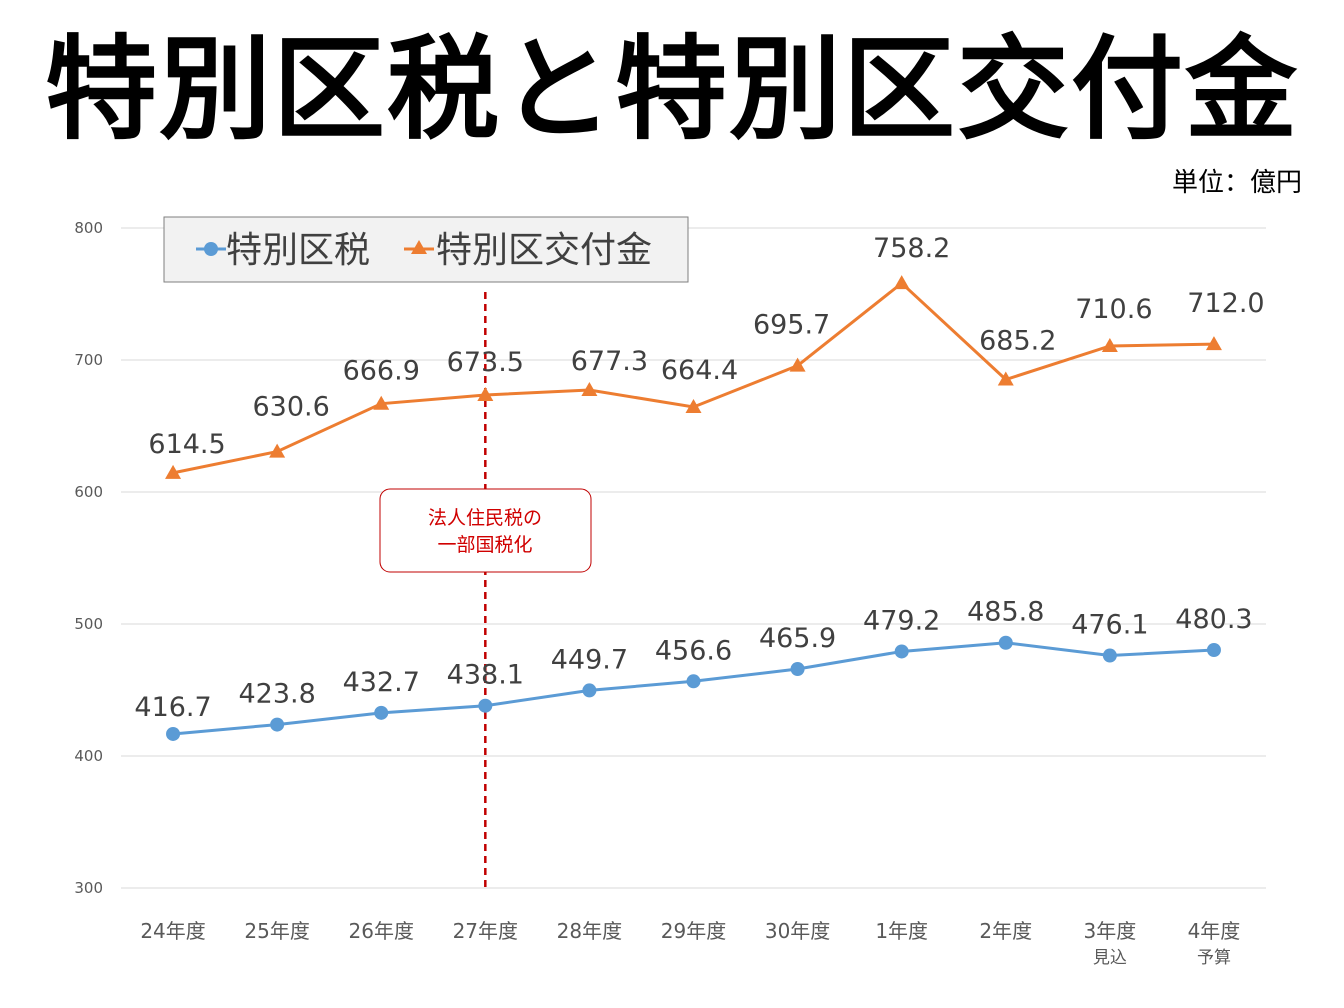 Image resolution: width=1344 pixels, height=1008 pixels. Describe the element at coordinates (485, 518) in the screenshot. I see `annotation-text: 法人住民税の` at that location.